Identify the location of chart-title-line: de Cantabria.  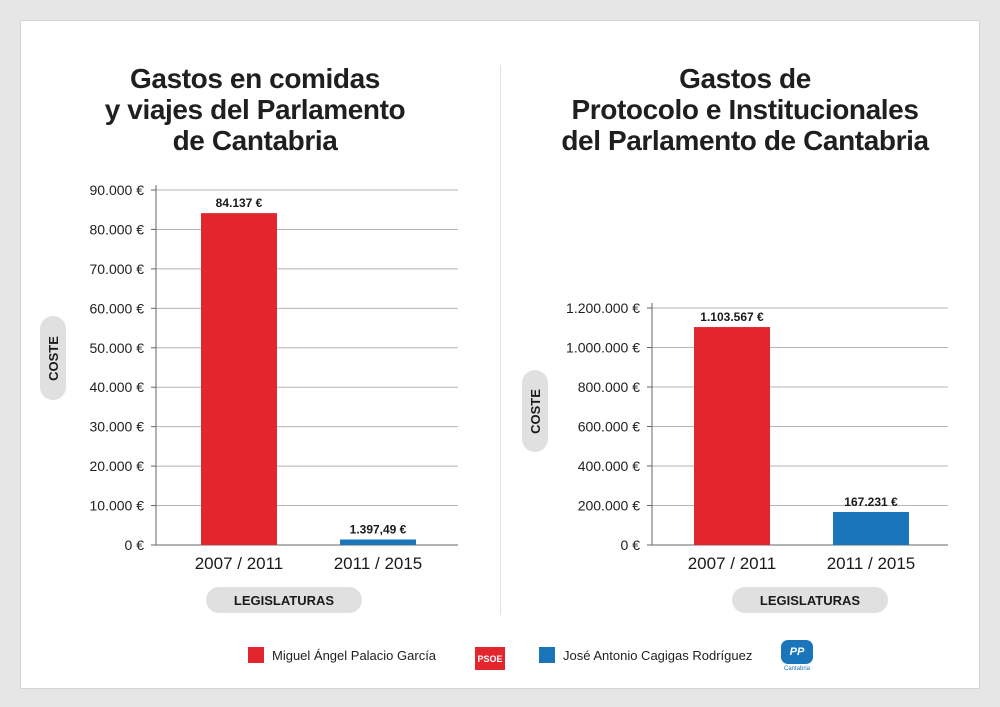
(255, 140).